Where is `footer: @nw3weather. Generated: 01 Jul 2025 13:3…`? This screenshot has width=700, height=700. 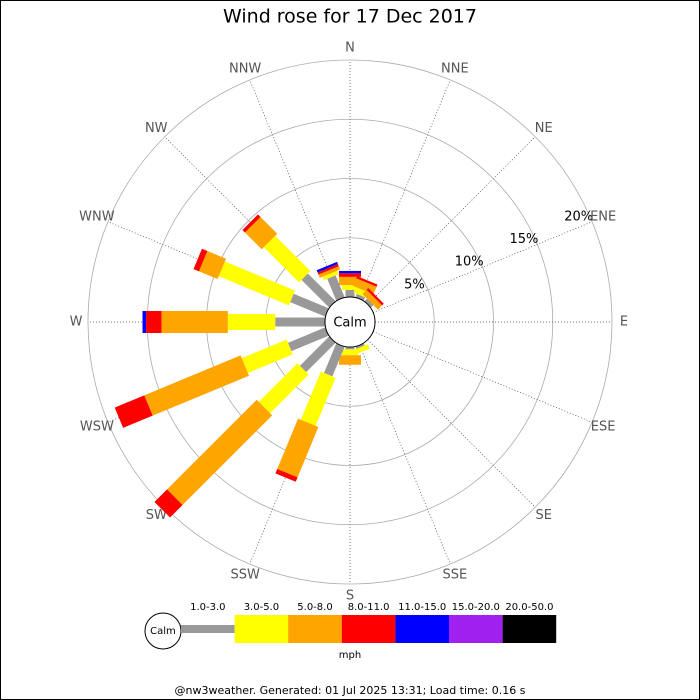 footer: @nw3weather. Generated: 01 Jul 2025 13:3… is located at coordinates (350, 690).